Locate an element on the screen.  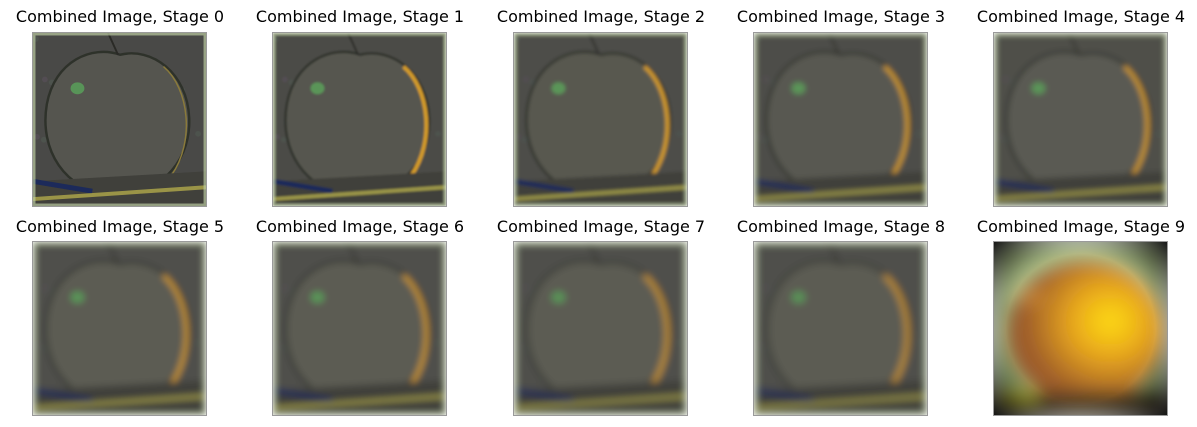
stage-title: Combined Image, Stage 2 is located at coordinates (601, 16).